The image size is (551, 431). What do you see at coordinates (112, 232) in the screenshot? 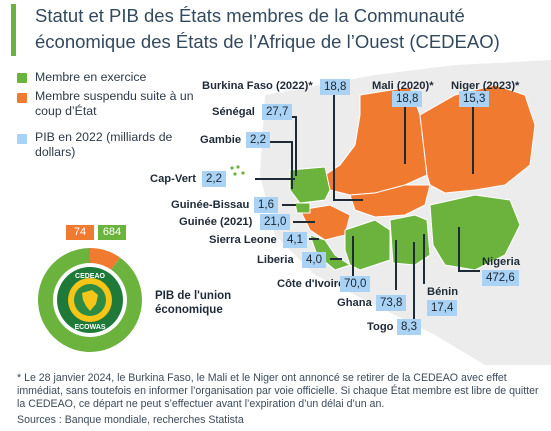
I see `union-gdp-member-value: 684` at bounding box center [112, 232].